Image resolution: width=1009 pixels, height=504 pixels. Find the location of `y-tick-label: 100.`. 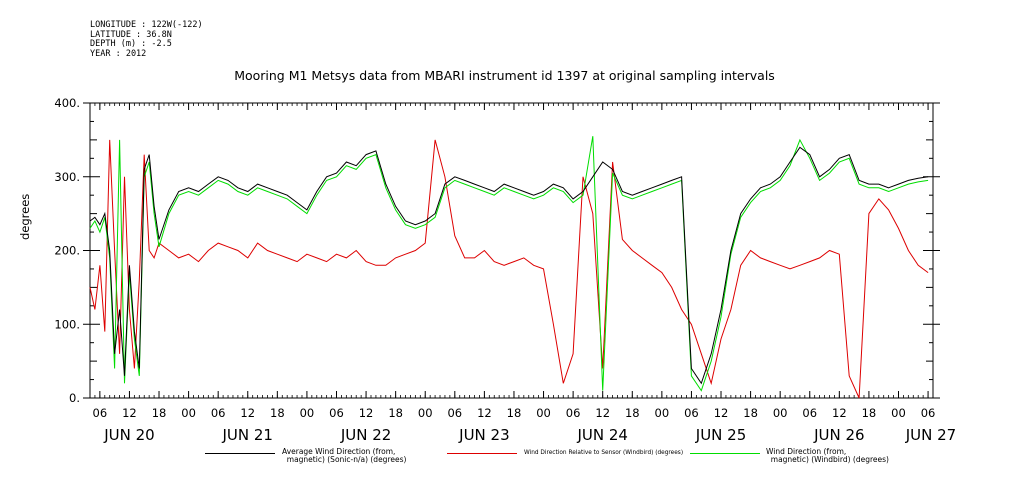

y-tick-label: 100. is located at coordinates (67, 324).